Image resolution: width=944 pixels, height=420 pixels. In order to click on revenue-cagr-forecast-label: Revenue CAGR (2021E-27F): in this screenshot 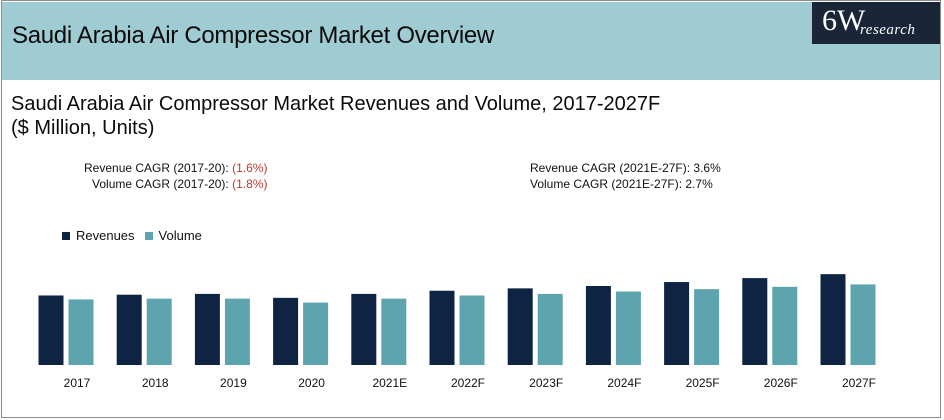, I will do `click(610, 168)`.